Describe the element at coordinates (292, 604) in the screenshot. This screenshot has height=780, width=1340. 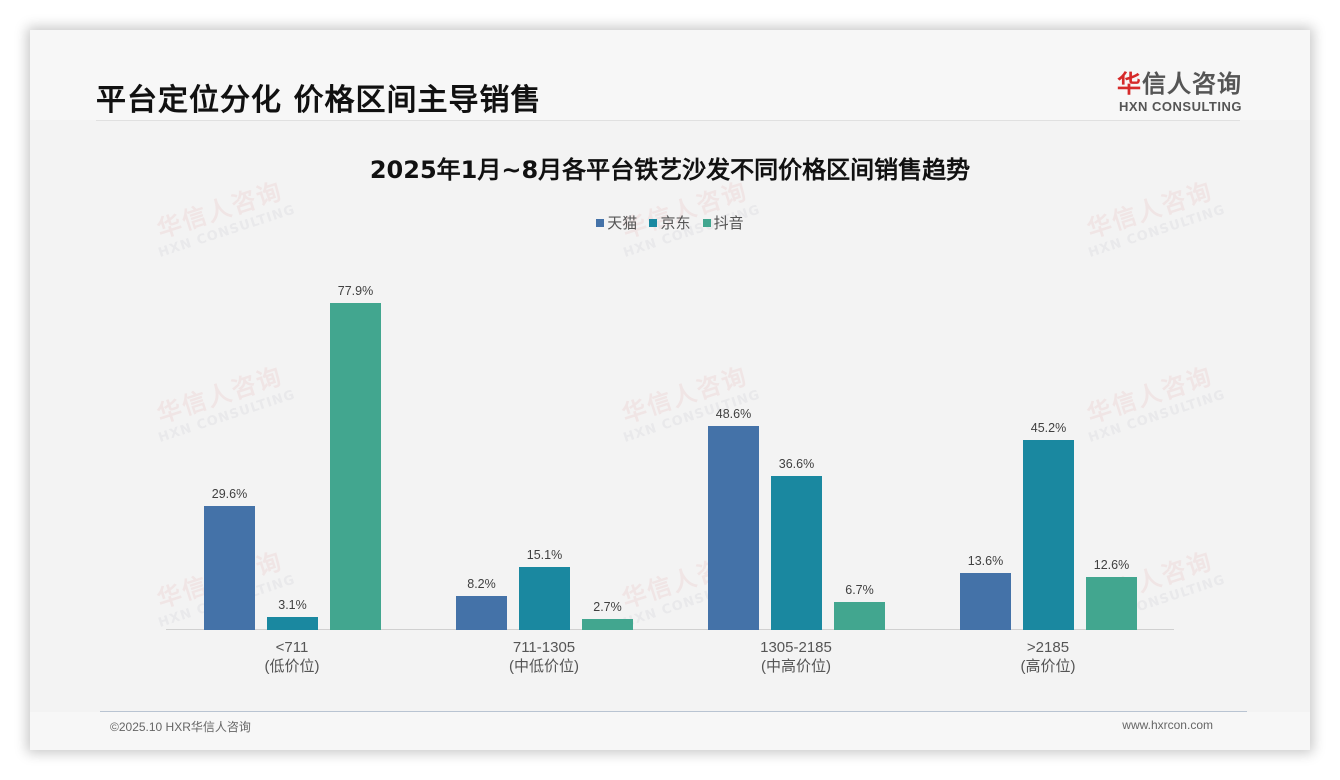
I see `bar-value-label: 3.1%` at that location.